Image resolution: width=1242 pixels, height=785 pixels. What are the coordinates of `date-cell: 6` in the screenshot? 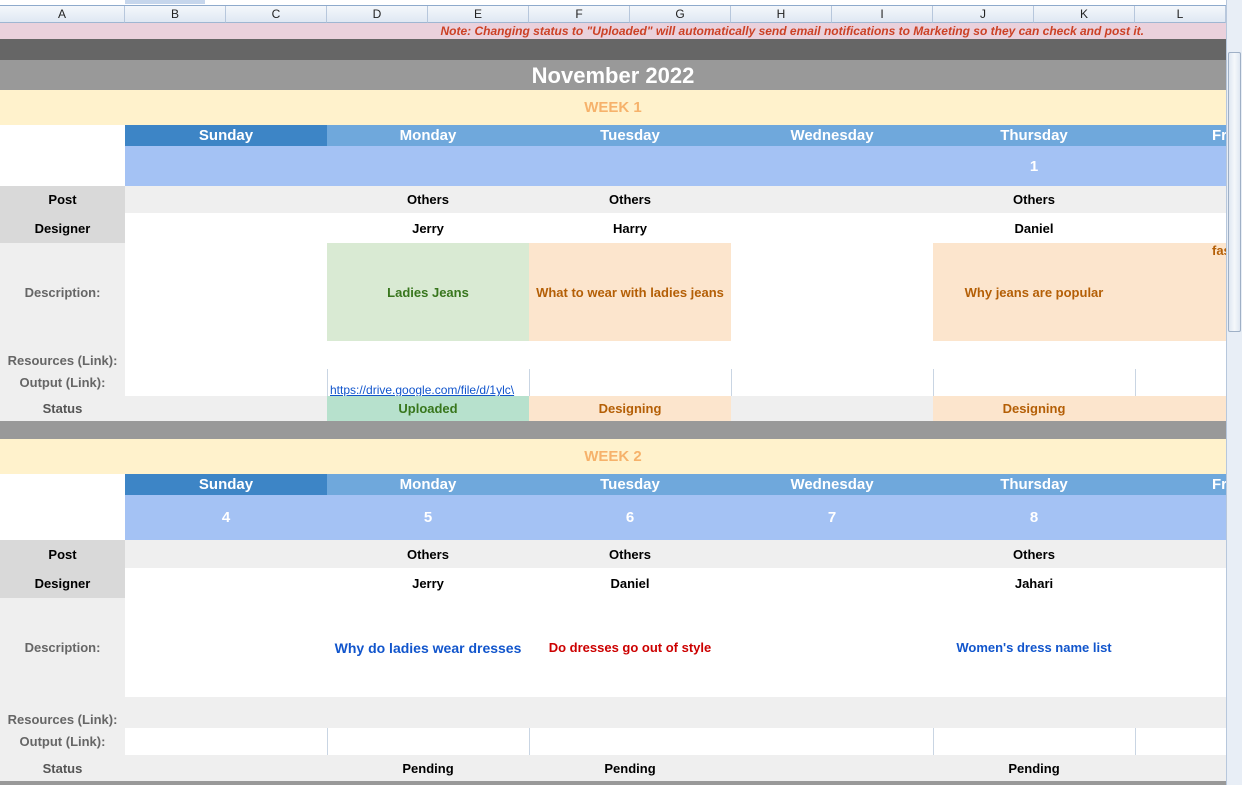 It's located at (630, 517).